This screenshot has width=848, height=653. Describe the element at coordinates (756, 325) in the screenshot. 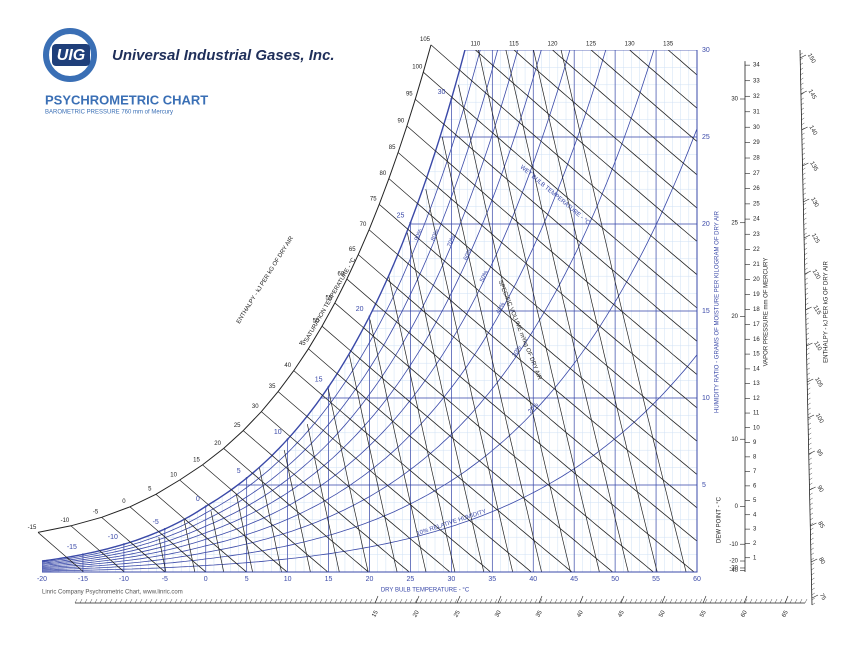

I see `vapor-label: 17` at that location.